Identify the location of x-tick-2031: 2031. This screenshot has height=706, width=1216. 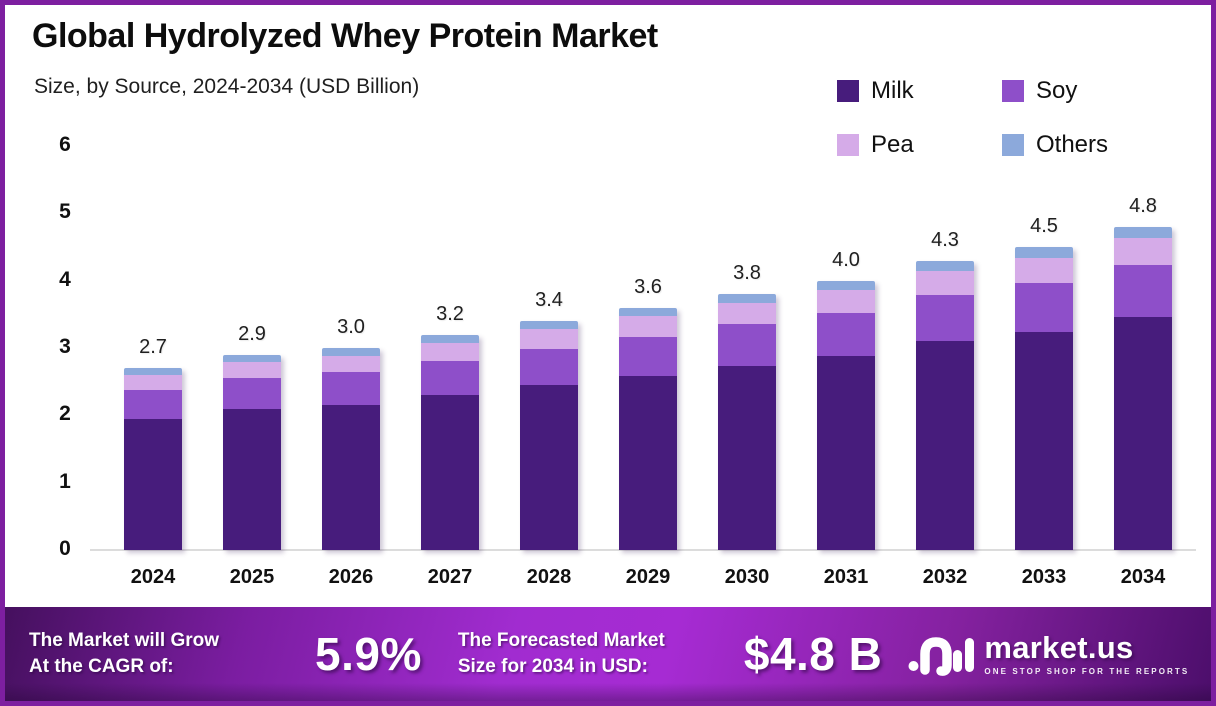
(846, 577).